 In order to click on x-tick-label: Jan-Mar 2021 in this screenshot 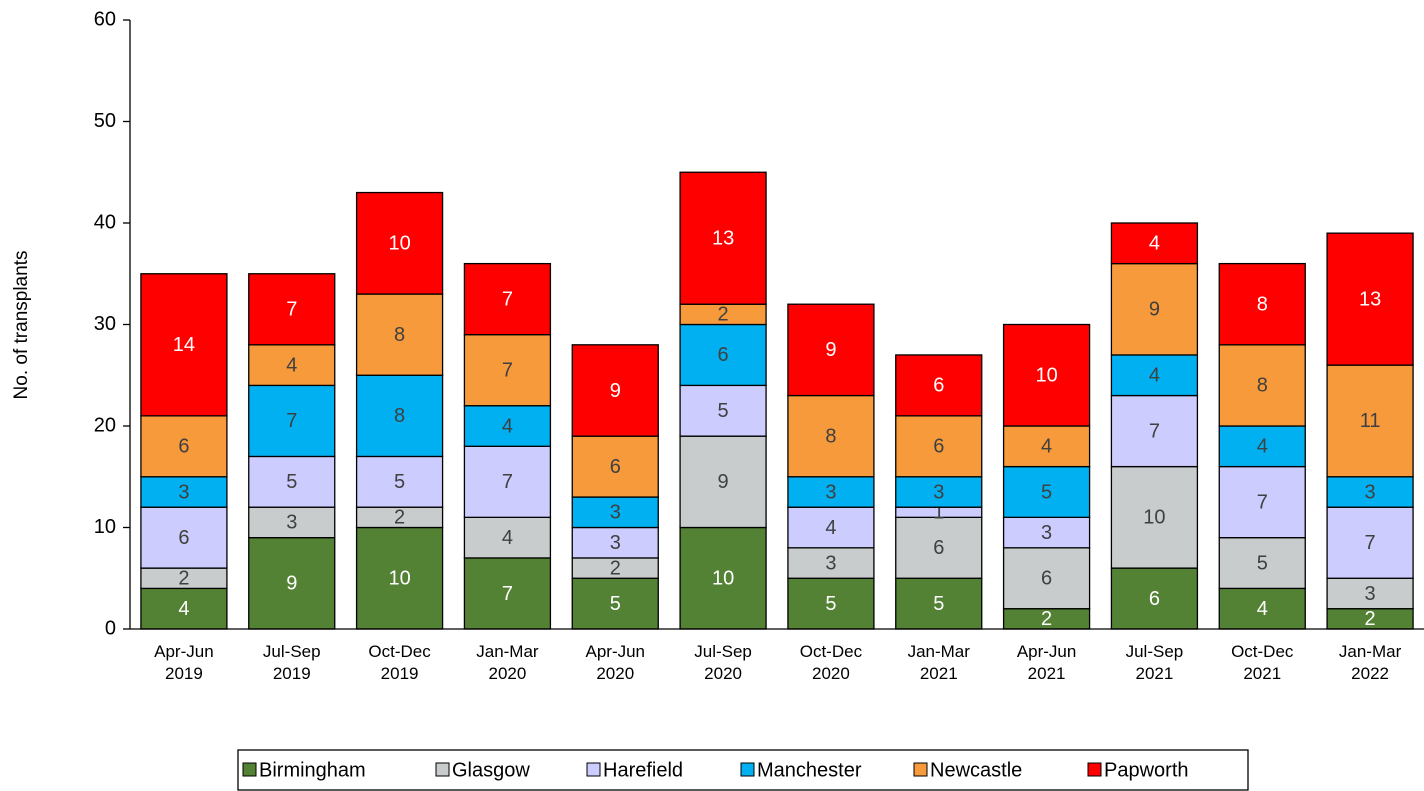, I will do `click(939, 662)`.